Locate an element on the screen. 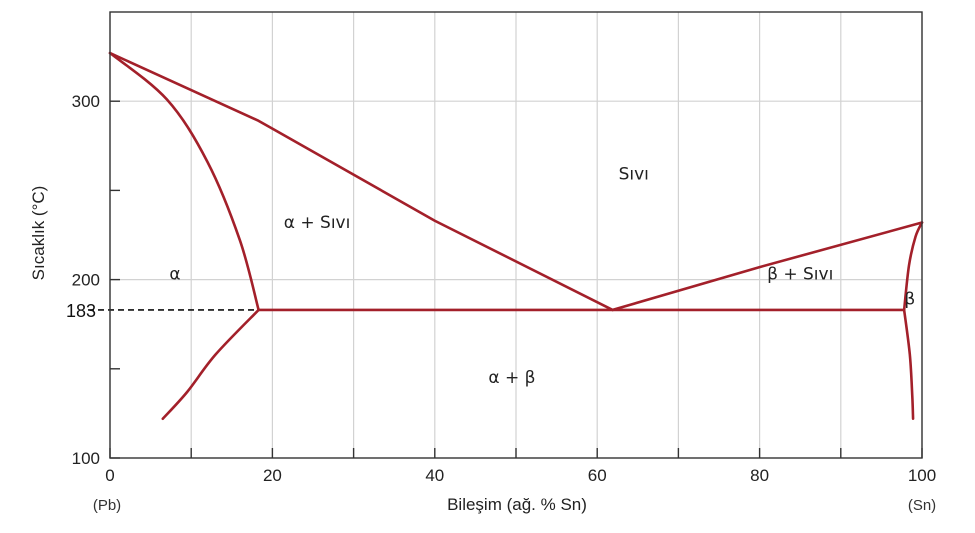  y-tick-label-100: 100 is located at coordinates (86, 458).